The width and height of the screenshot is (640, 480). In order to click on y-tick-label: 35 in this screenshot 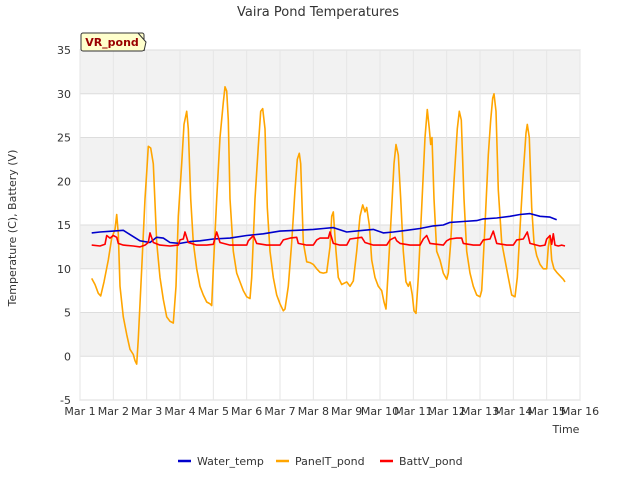, I will do `click(64, 50)`.